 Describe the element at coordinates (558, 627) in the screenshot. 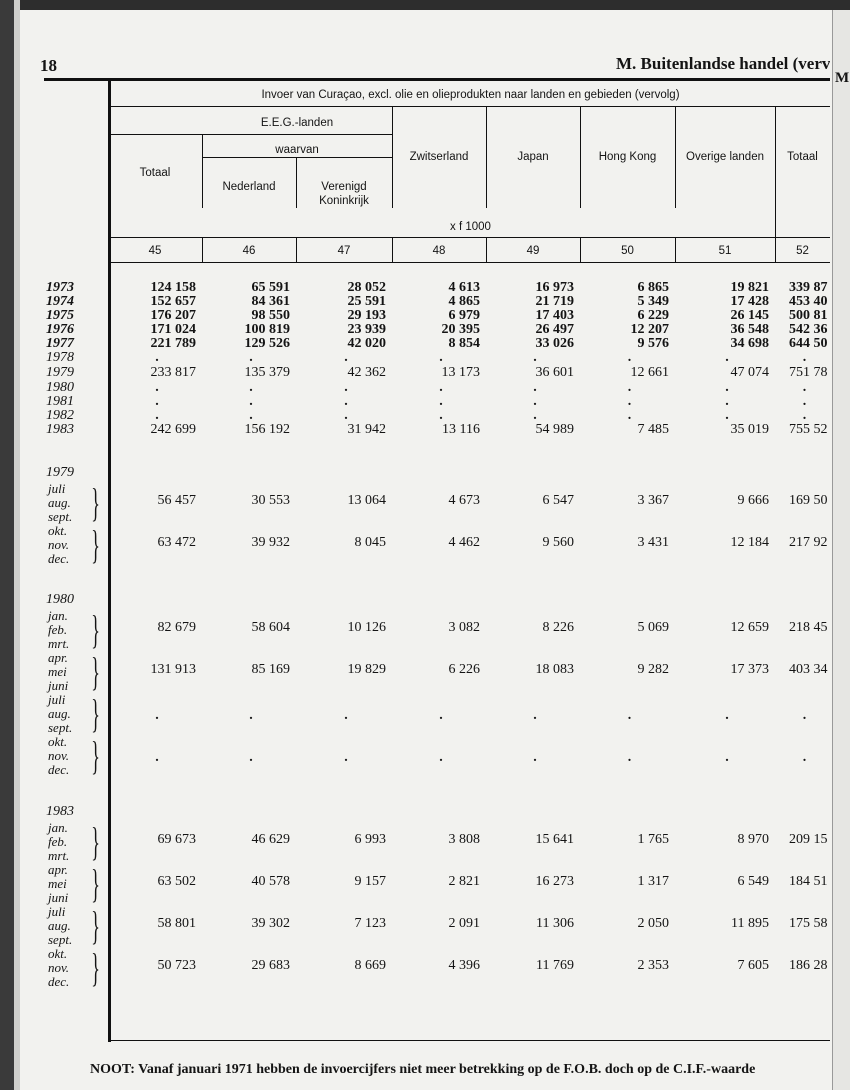

I see `table-cell: 8 226` at that location.